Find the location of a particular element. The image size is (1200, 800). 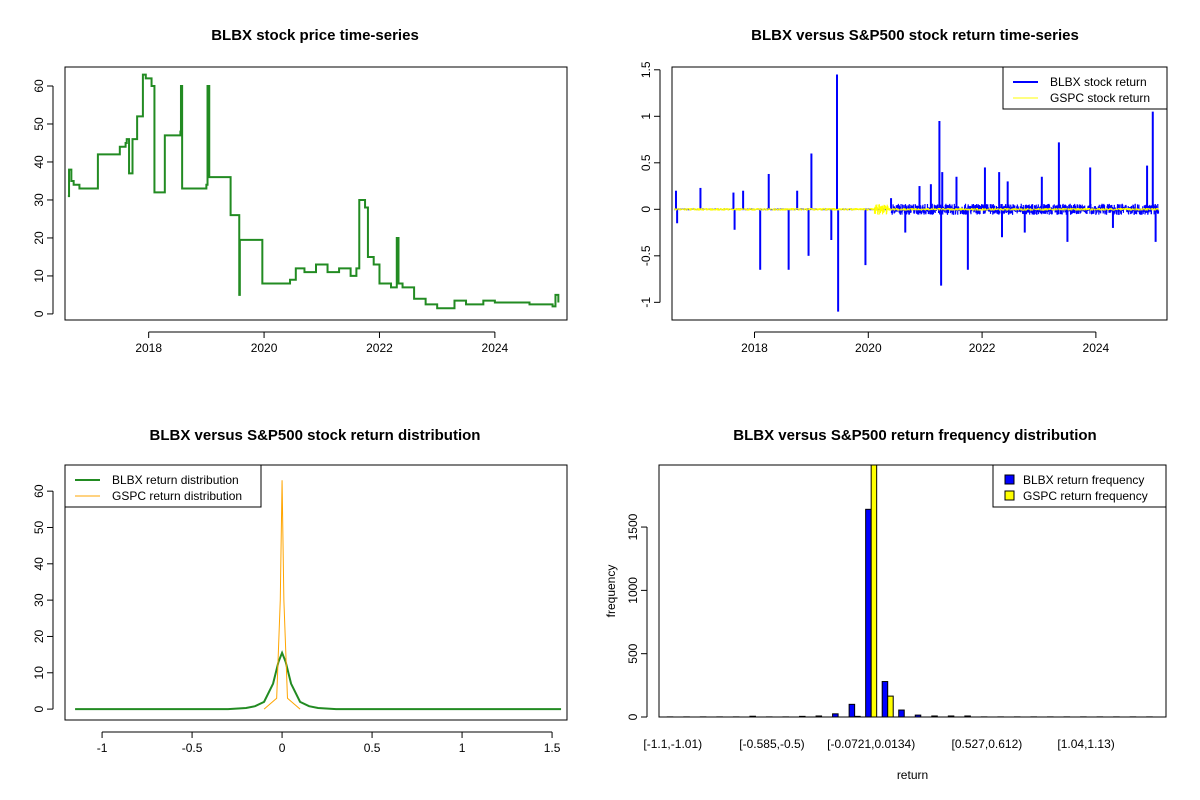

y-tick-label: -0.5 is located at coordinates (646, 255).